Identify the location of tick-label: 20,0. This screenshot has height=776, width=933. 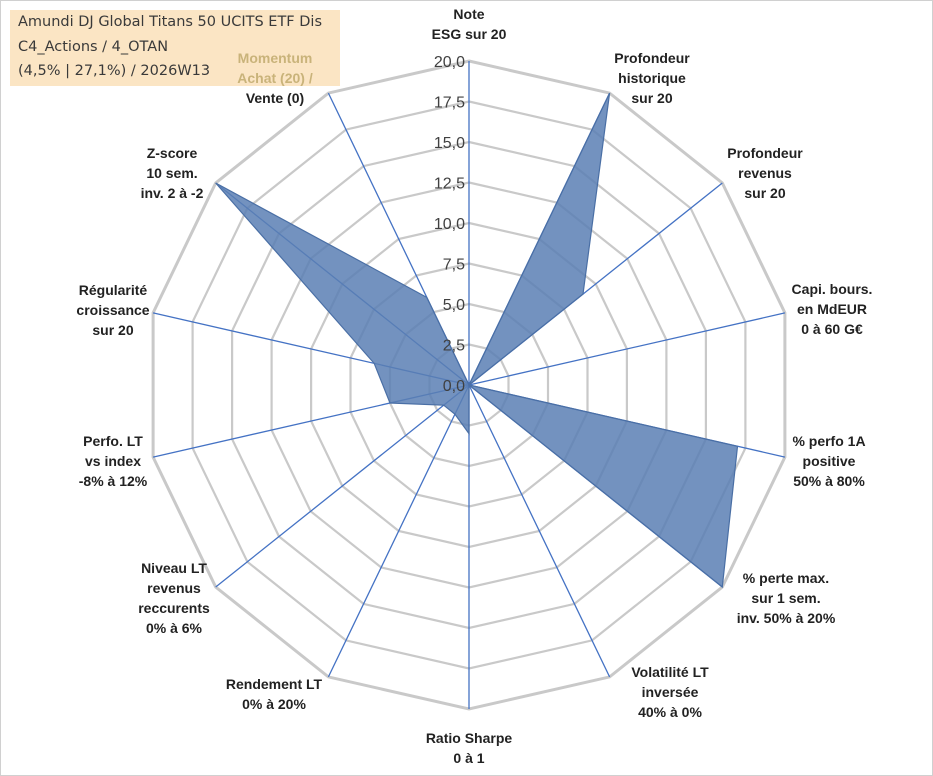
(449, 62).